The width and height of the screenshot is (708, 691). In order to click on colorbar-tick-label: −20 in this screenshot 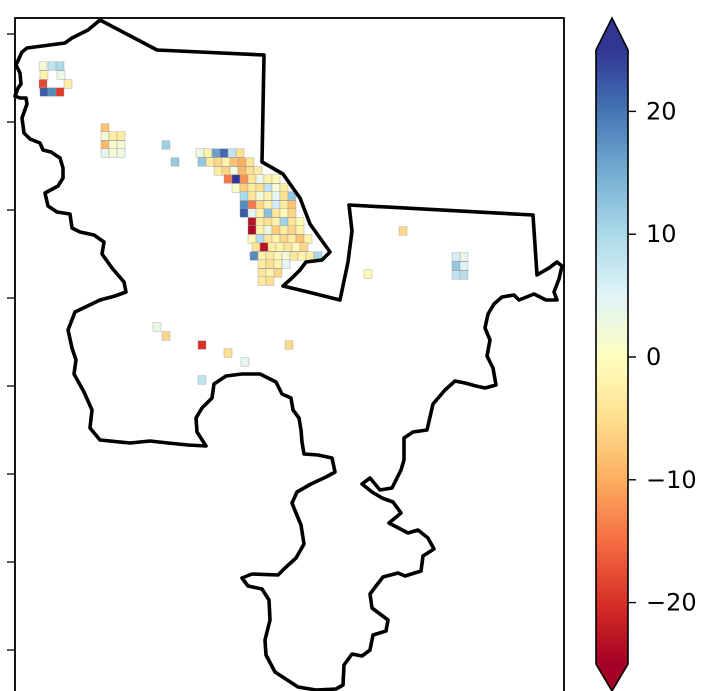, I will do `click(671, 603)`.